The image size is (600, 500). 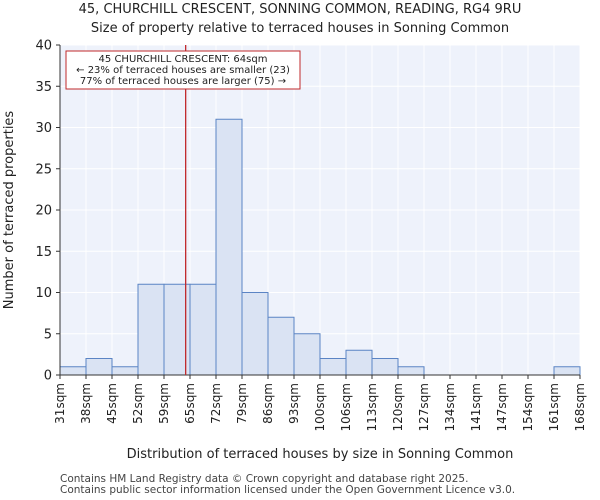 What do you see at coordinates (43, 46) in the screenshot?
I see `y-tick-label: 40` at bounding box center [43, 46].